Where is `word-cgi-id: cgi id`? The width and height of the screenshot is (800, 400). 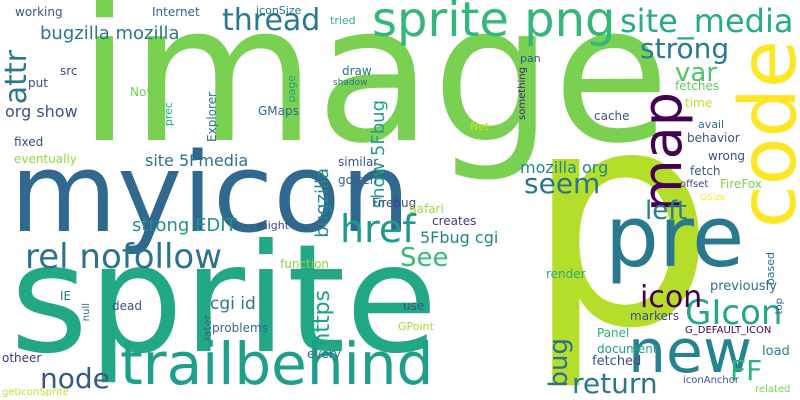 word-cgi-id: cgi id is located at coordinates (233, 304).